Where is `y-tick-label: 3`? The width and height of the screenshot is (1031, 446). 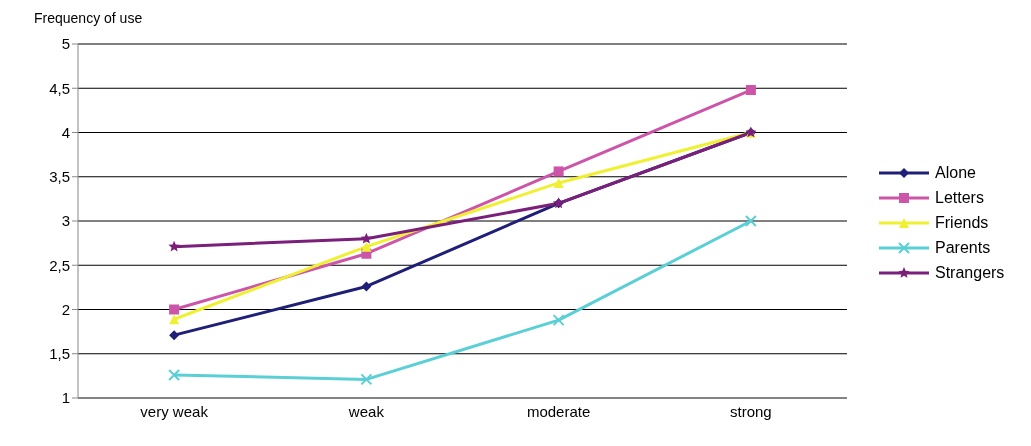 y-tick-label: 3 is located at coordinates (65, 221).